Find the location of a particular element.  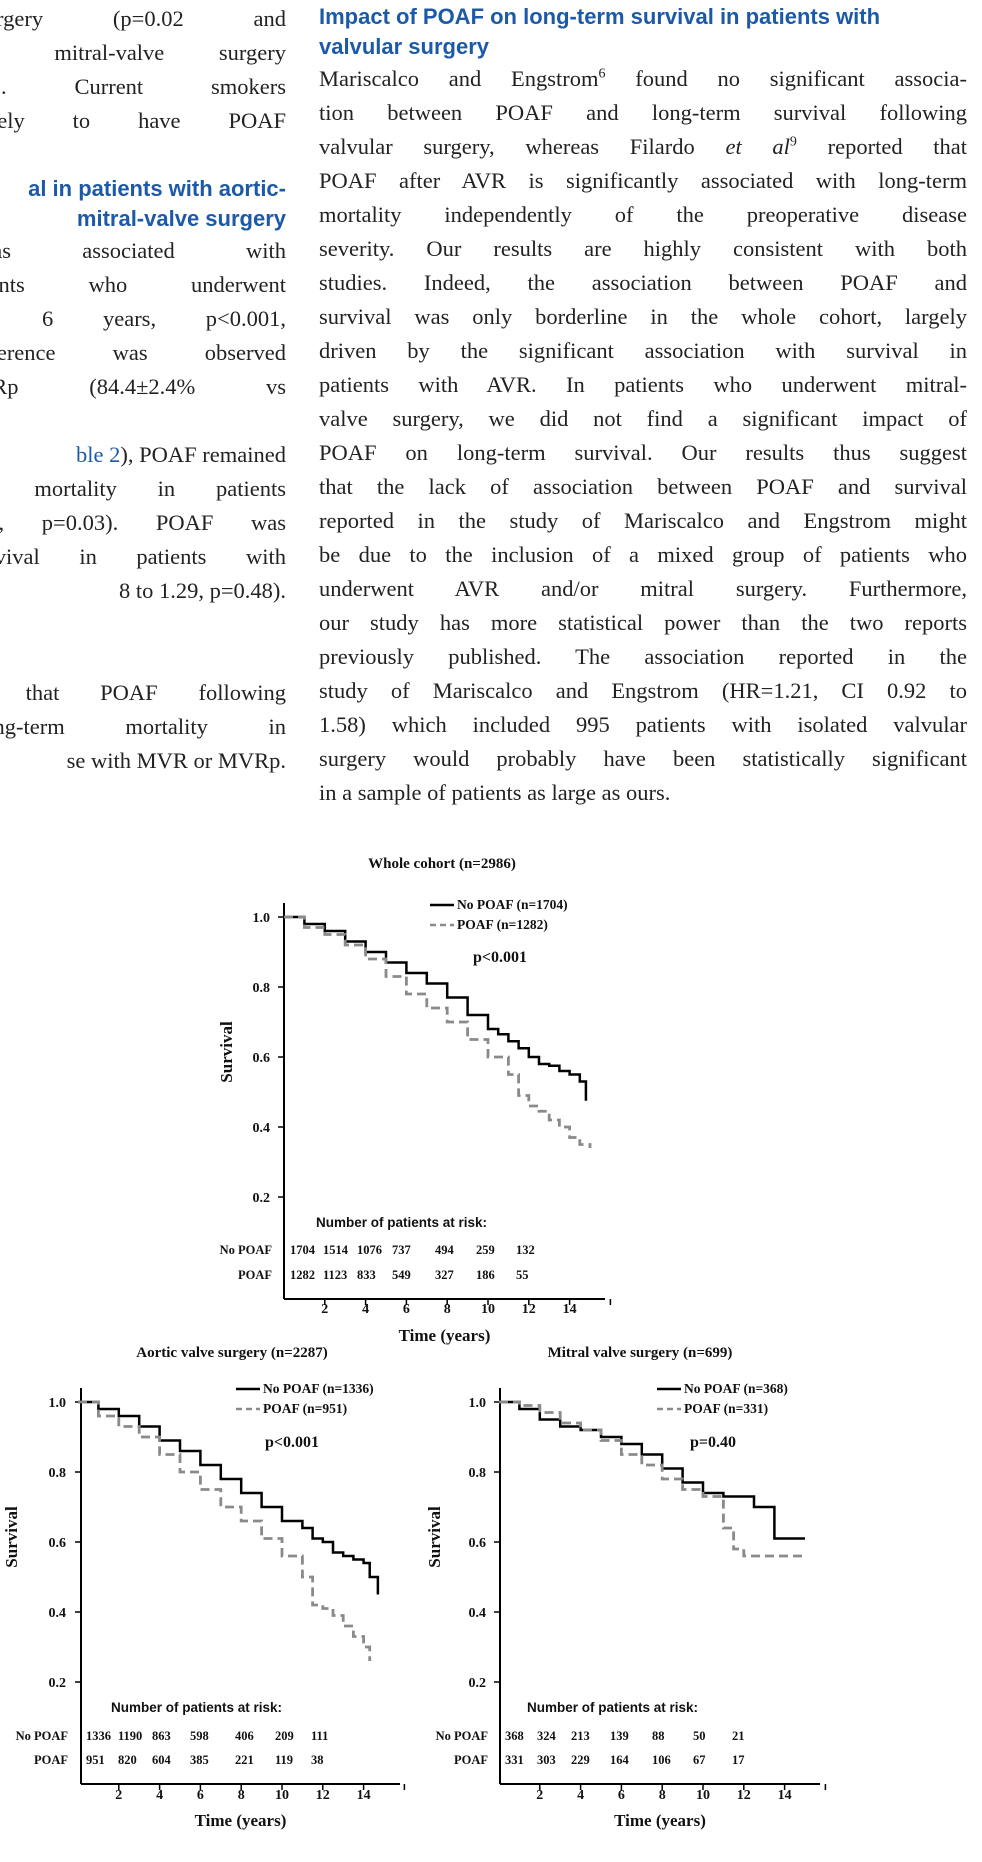

risk-value: 50 is located at coordinates (699, 1736).